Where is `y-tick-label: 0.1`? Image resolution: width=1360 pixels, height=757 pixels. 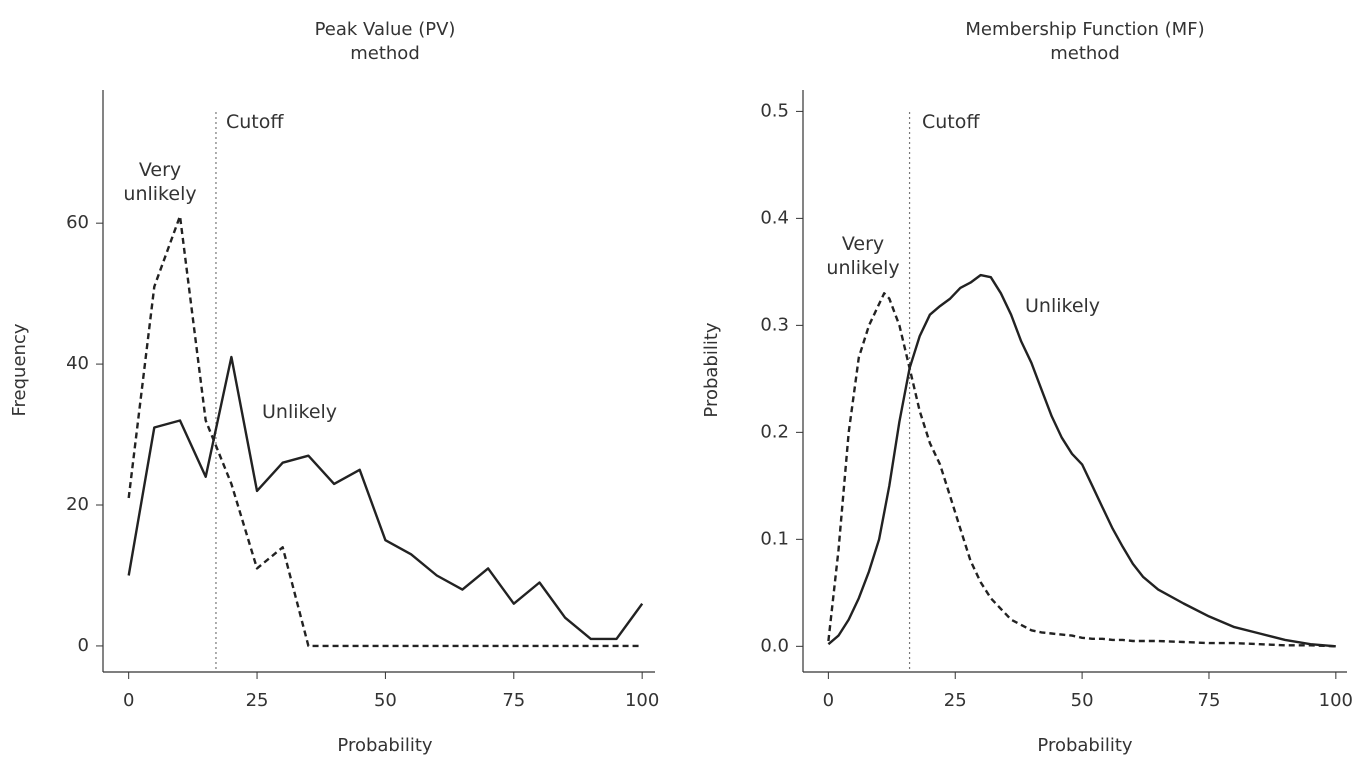 y-tick-label: 0.1 is located at coordinates (774, 538).